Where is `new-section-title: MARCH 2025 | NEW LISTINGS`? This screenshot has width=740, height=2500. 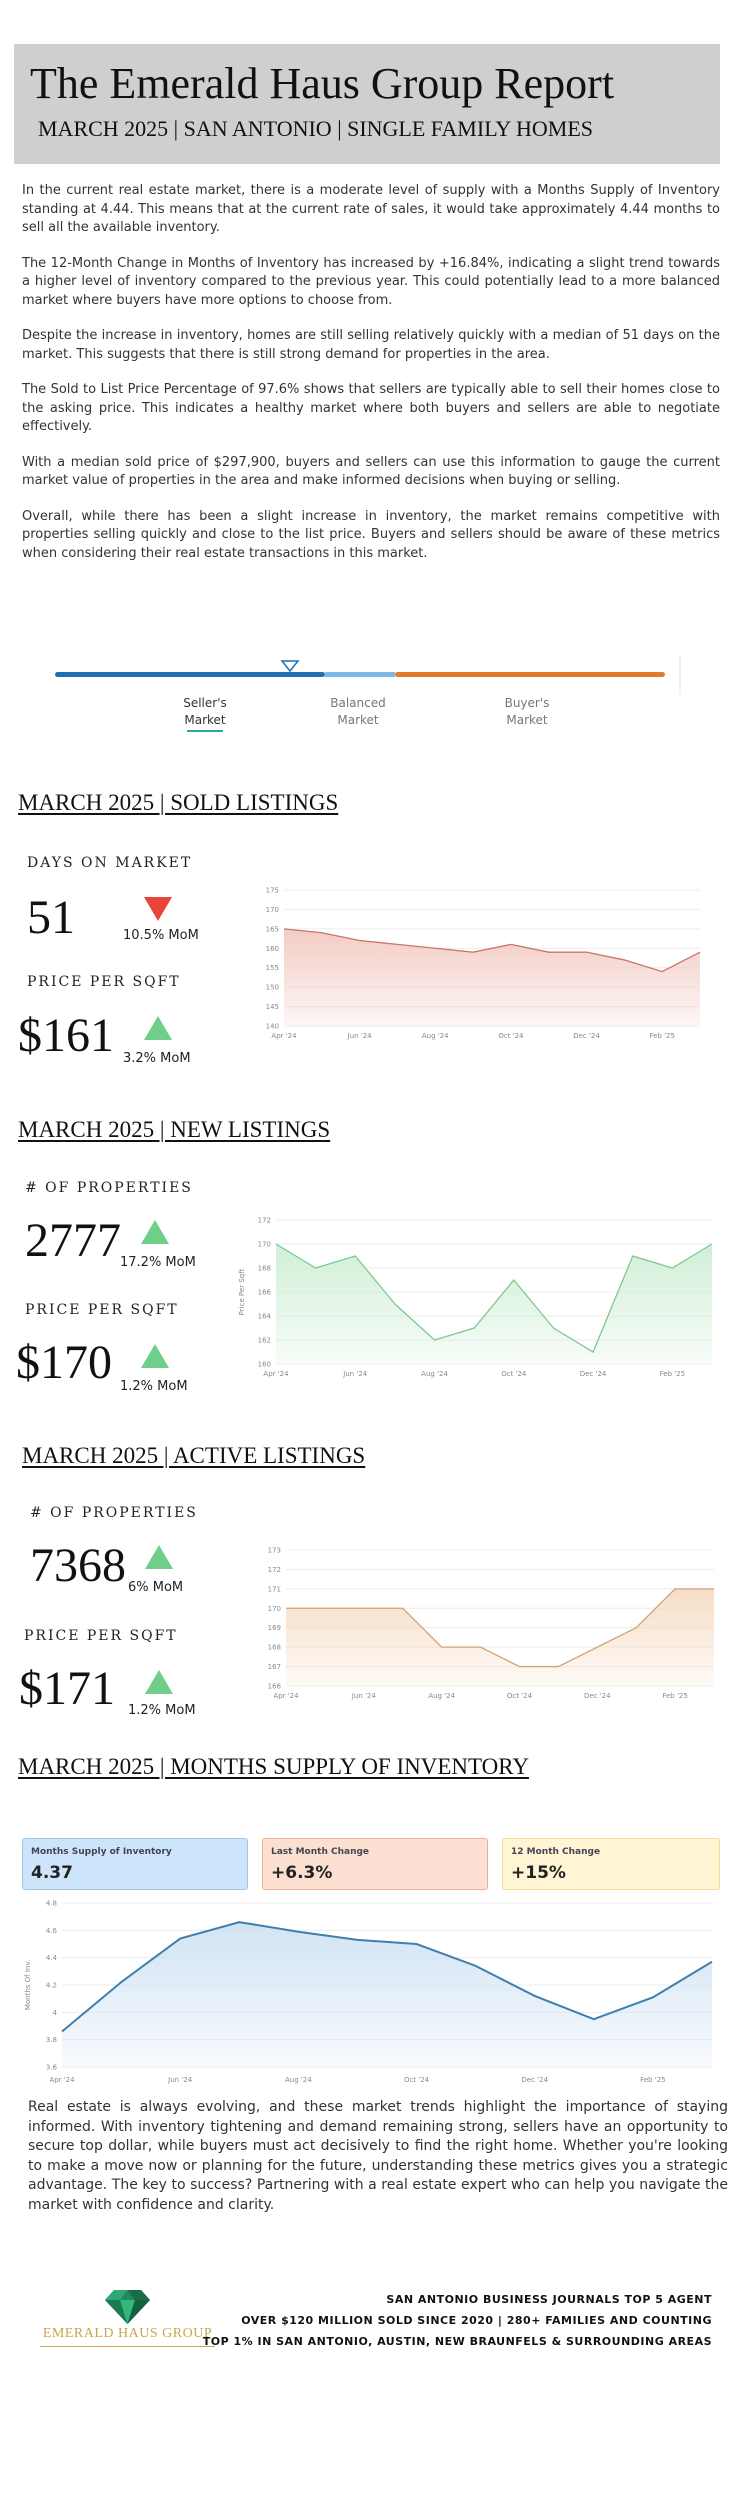
new-section-title: MARCH 2025 | NEW LISTINGS is located at coordinates (174, 1129).